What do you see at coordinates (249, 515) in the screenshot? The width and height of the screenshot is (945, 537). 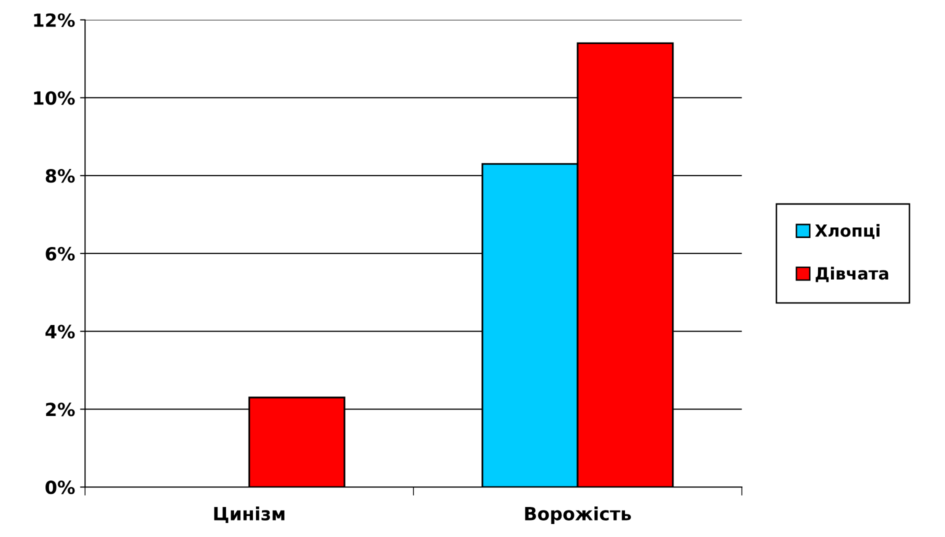 I see `x-tick-label: Цинізм` at bounding box center [249, 515].